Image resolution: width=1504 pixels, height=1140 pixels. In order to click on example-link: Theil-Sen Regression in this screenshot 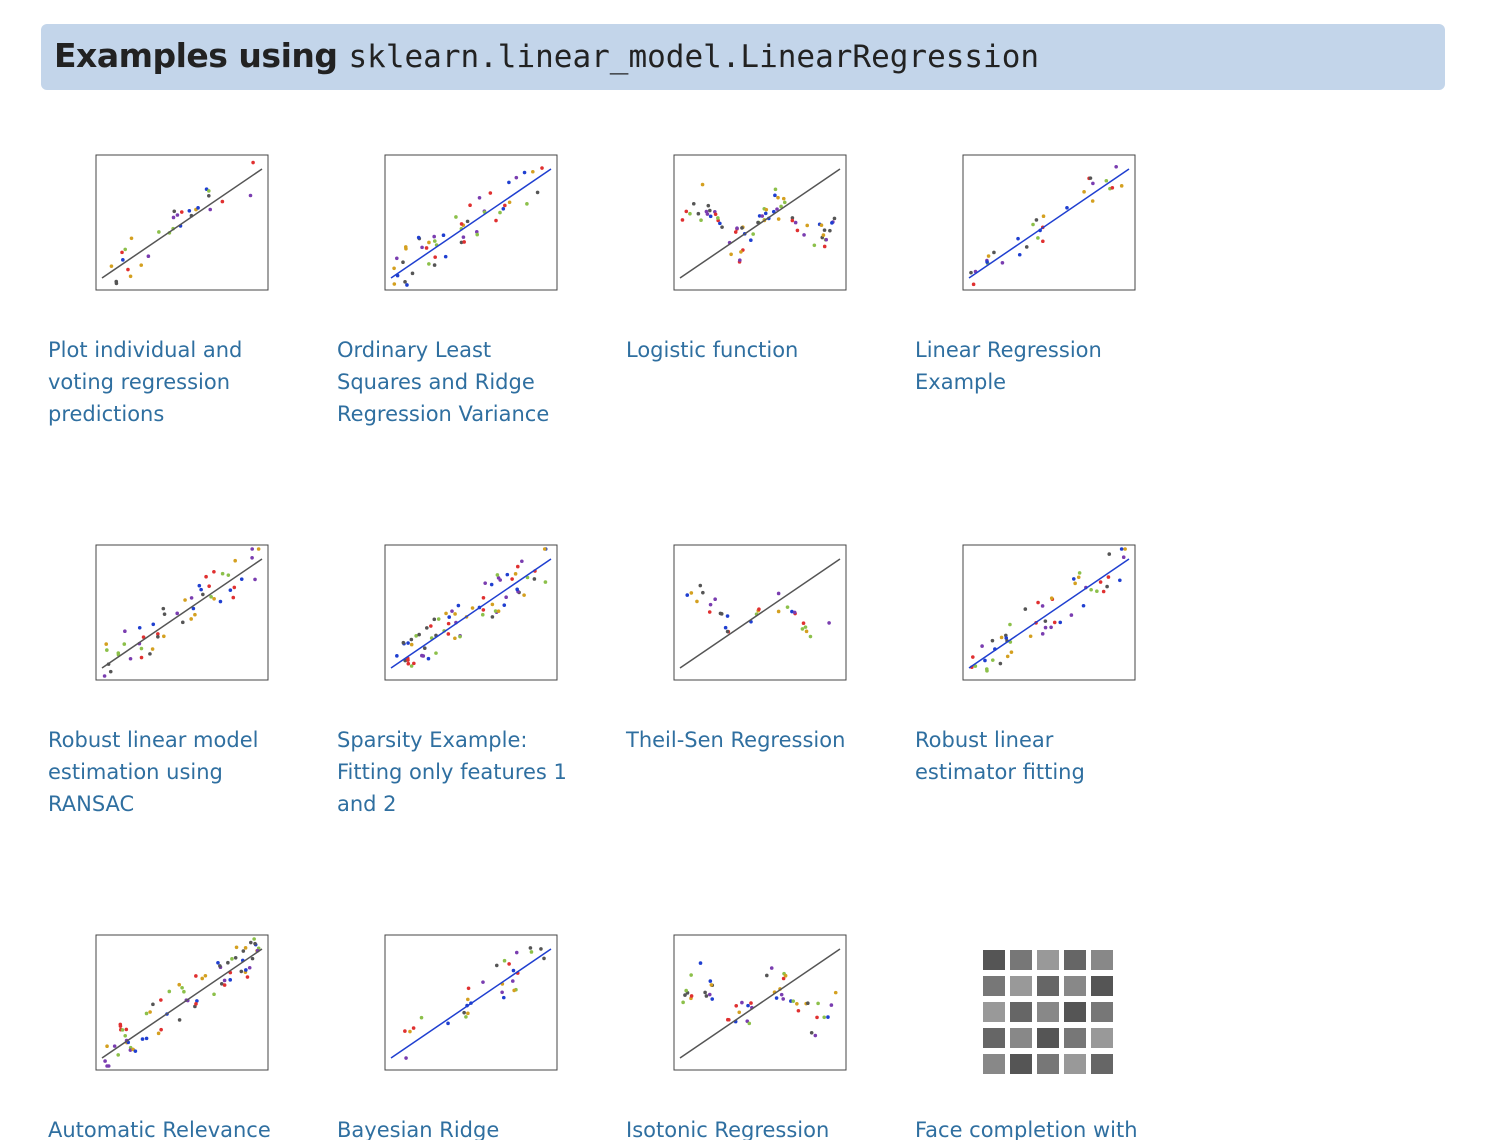, I will do `click(736, 740)`.